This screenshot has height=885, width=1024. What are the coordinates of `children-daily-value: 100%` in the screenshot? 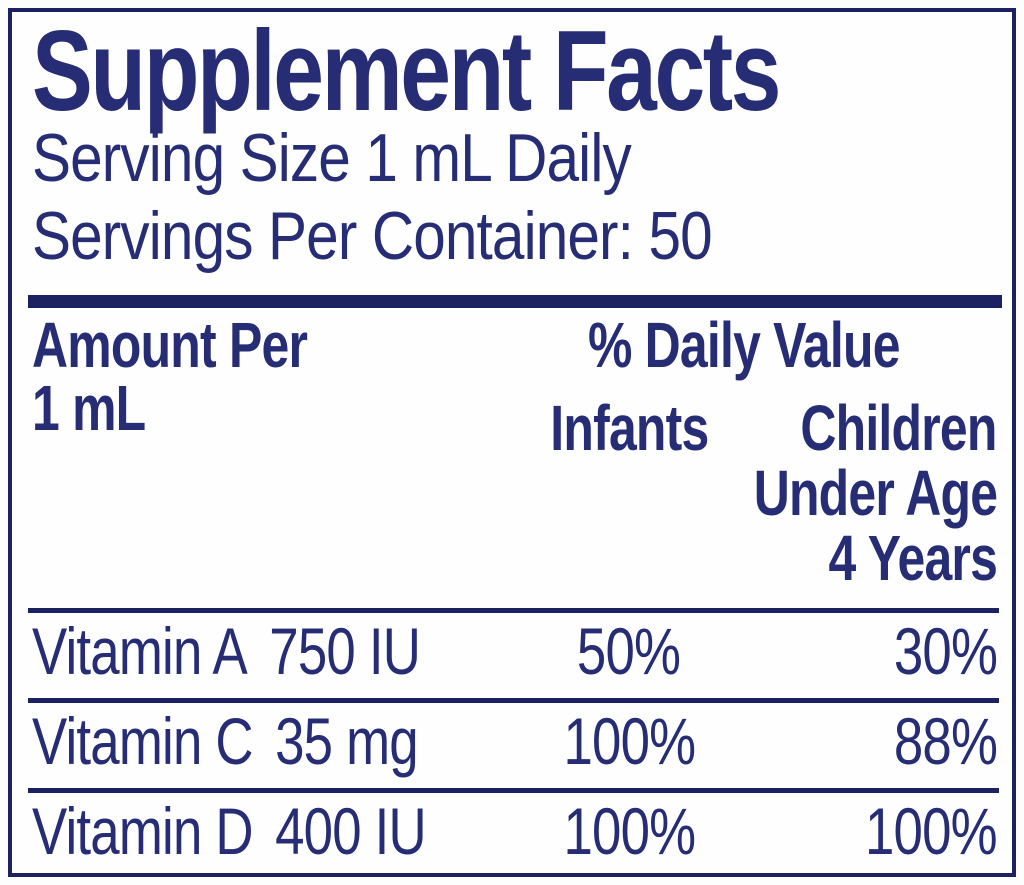 It's located at (931, 831).